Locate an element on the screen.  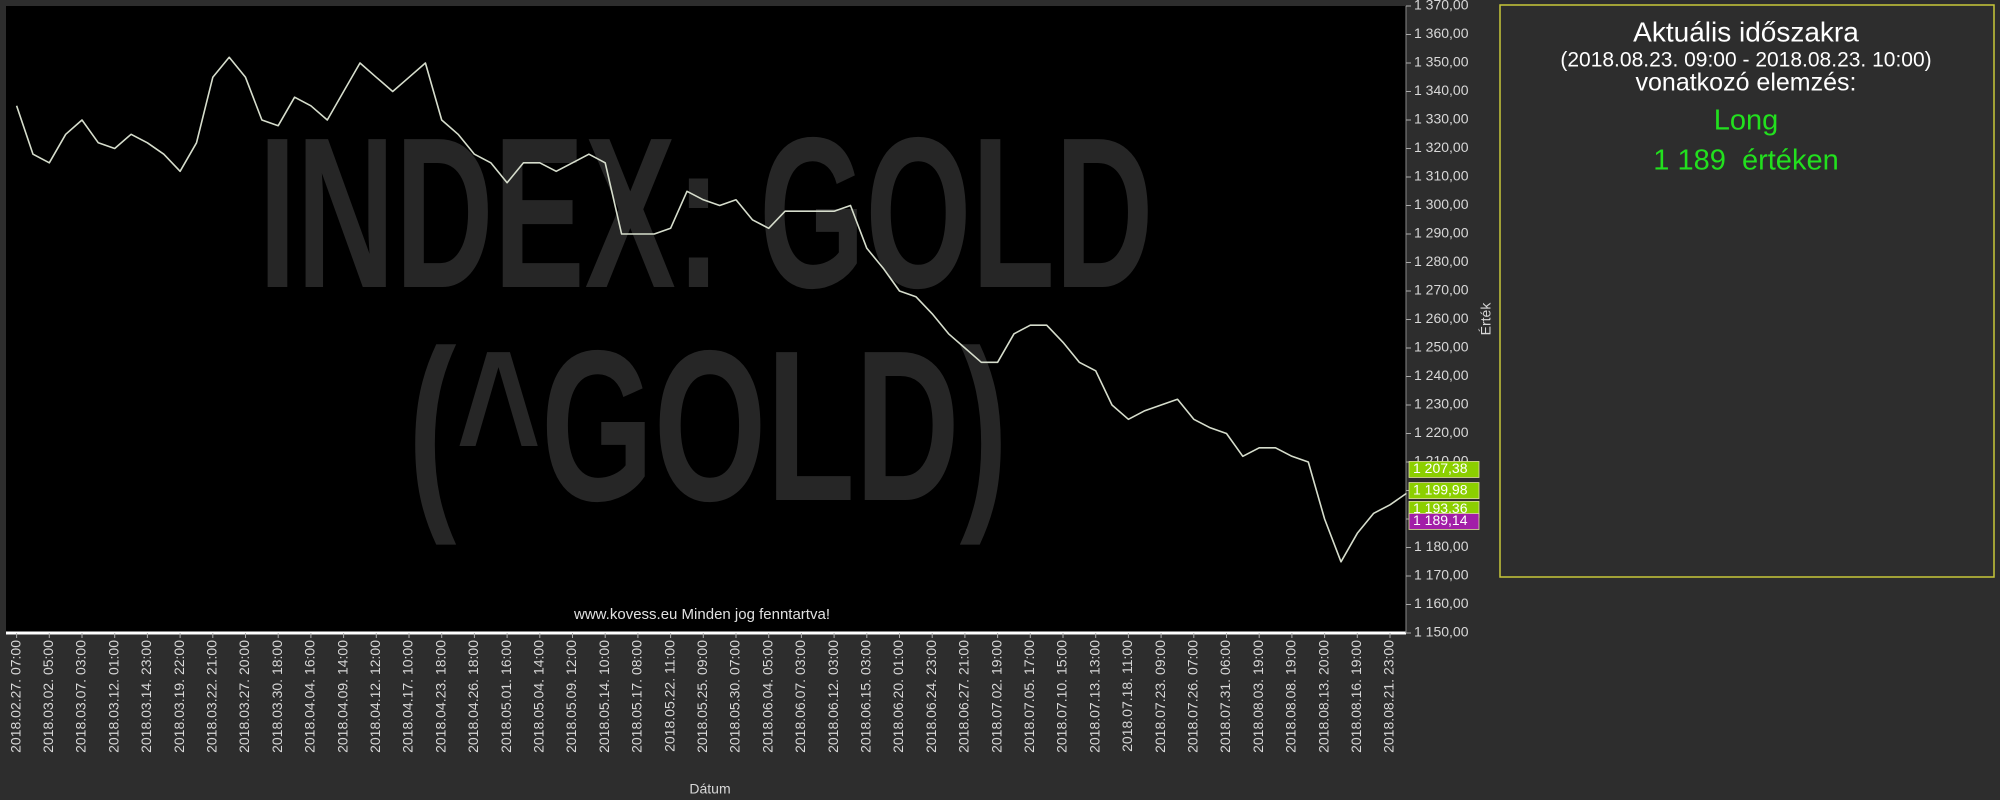
x-tick-label: 2018.03.19. 22:00 is located at coordinates (179, 696).